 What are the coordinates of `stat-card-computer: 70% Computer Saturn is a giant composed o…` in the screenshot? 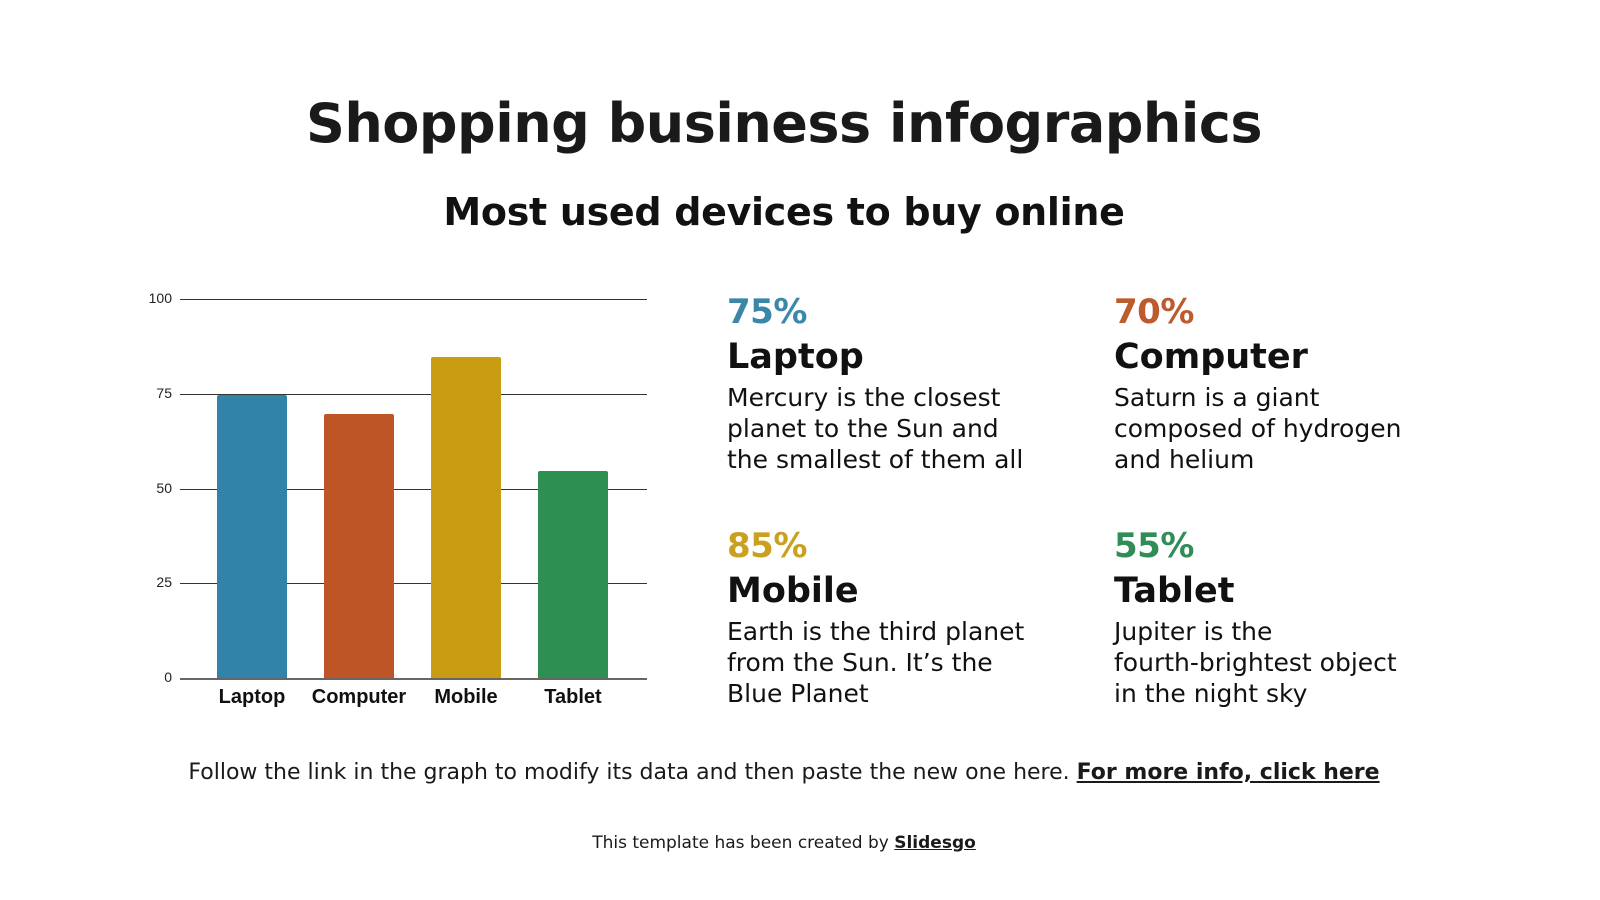 It's located at (1294, 383).